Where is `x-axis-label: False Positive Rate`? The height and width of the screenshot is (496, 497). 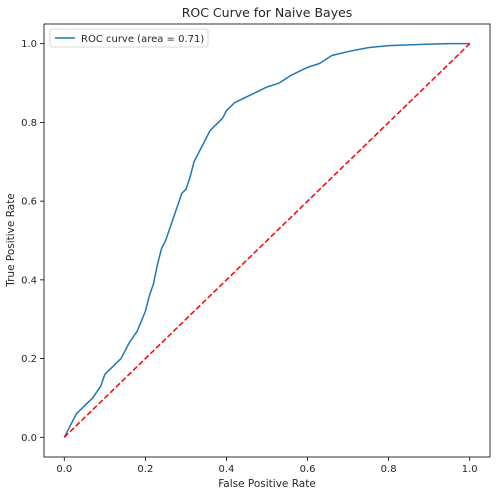
x-axis-label: False Positive Rate is located at coordinates (267, 484).